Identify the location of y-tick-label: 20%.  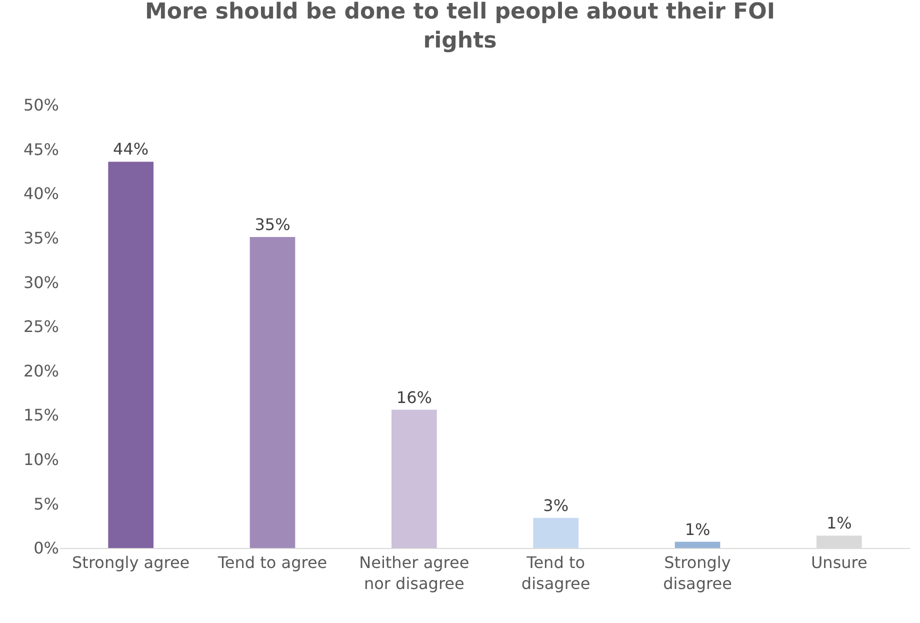
(41, 370).